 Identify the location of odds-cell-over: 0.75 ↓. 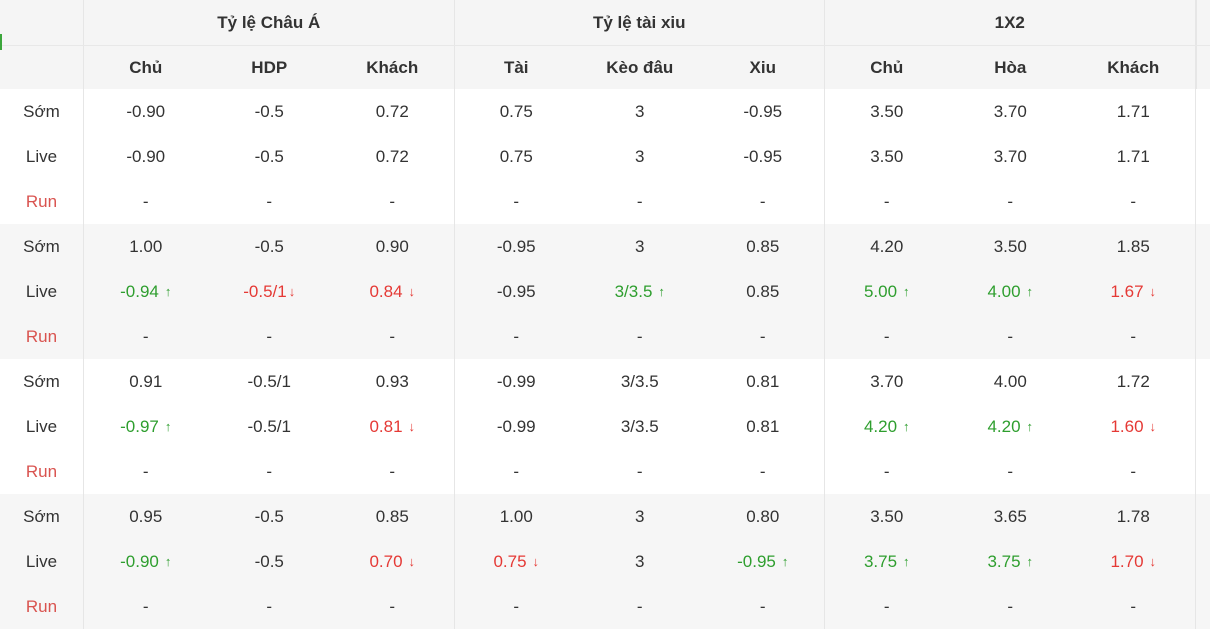
(517, 561).